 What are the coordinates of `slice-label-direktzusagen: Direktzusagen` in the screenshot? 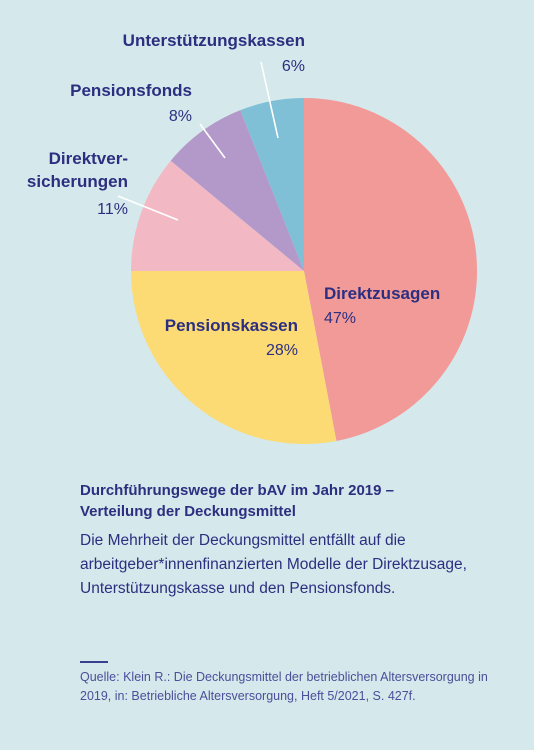 It's located at (382, 293).